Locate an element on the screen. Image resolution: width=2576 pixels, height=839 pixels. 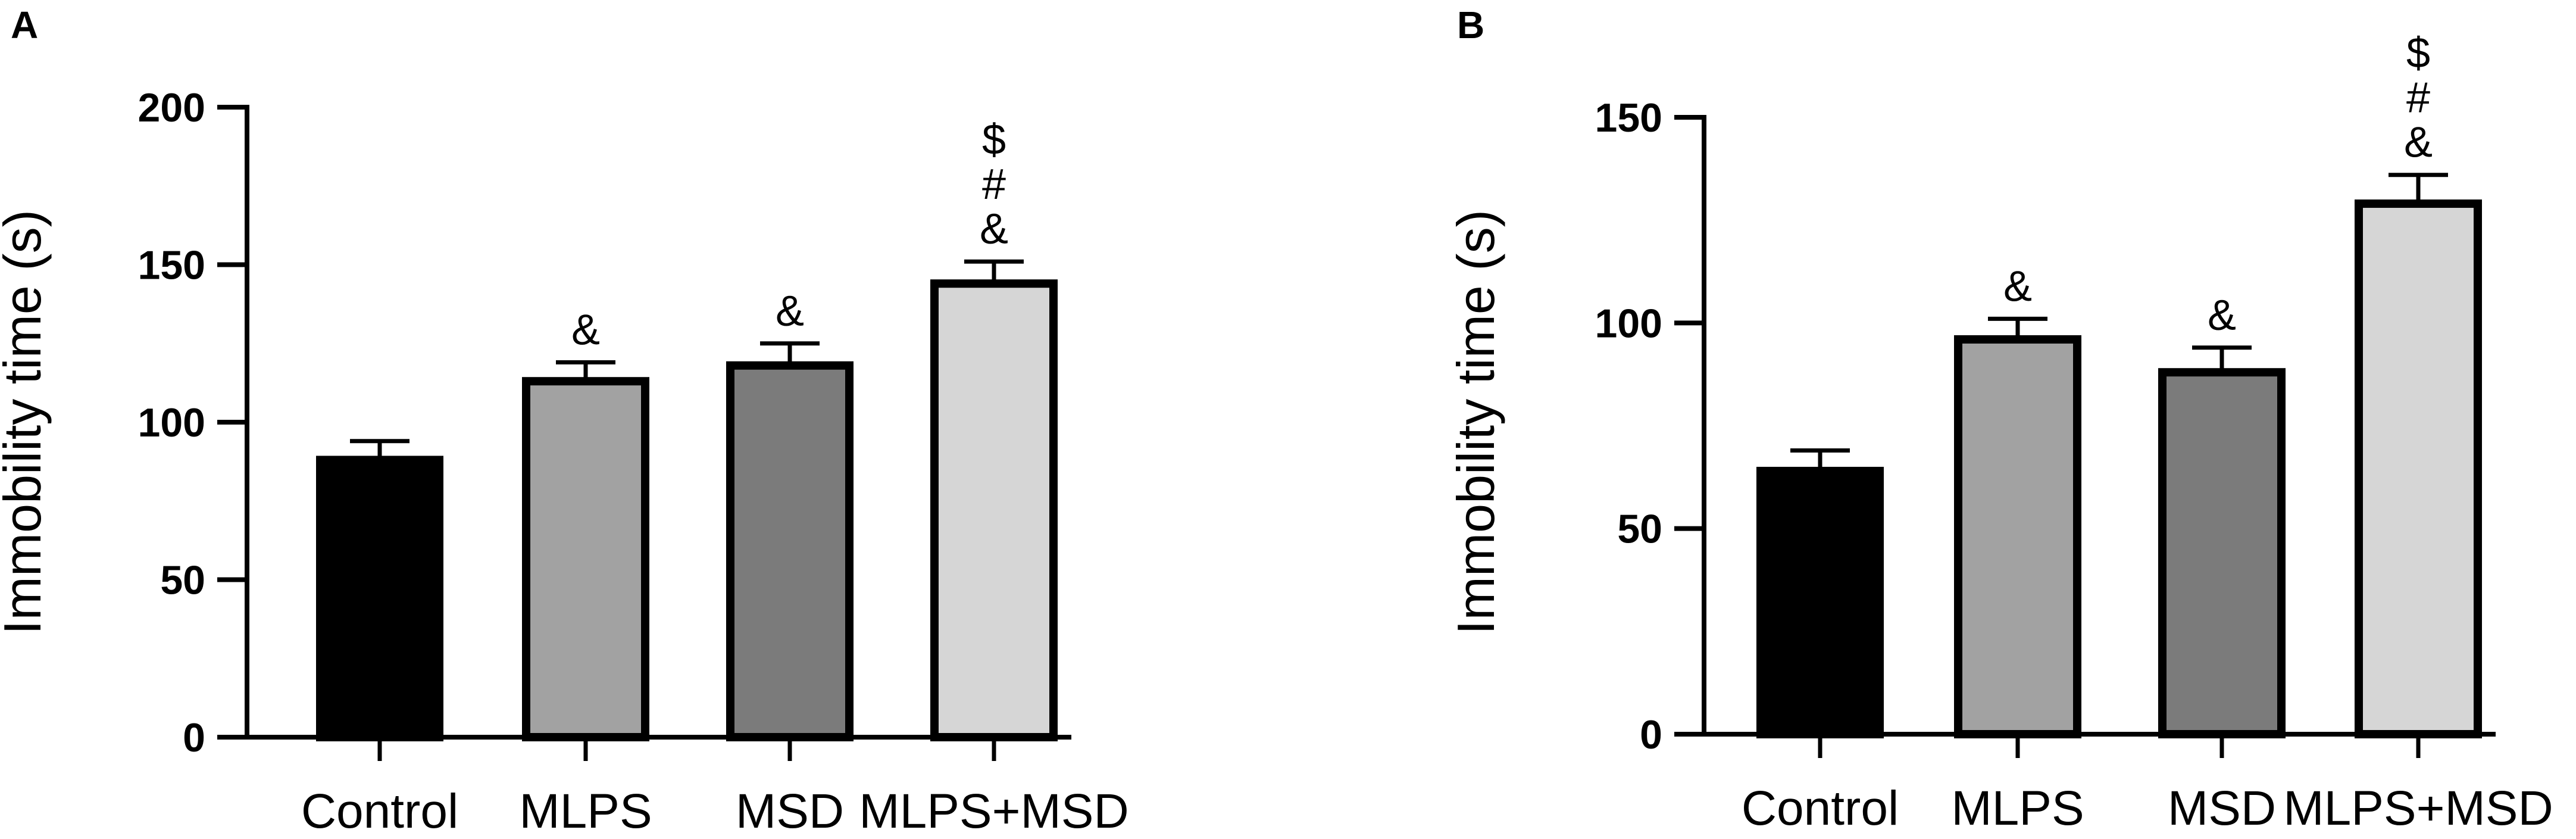
panel-label: A is located at coordinates (24, 25).